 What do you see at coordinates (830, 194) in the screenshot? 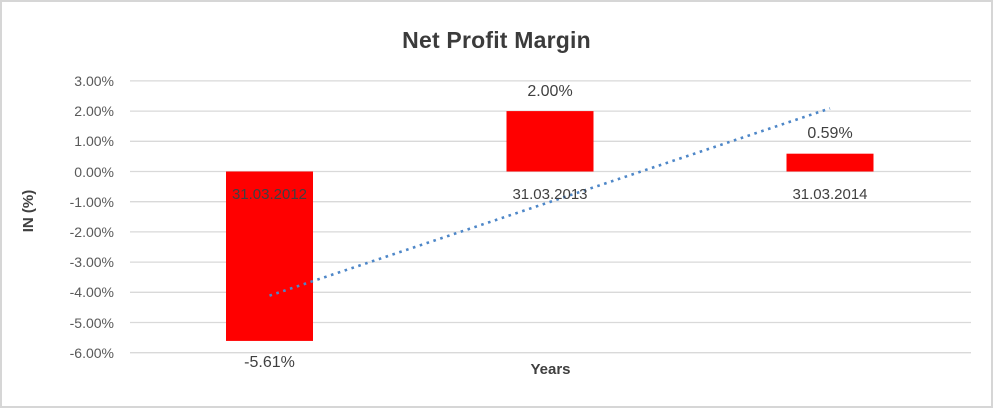
I see `category-label: 31.03.2014` at bounding box center [830, 194].